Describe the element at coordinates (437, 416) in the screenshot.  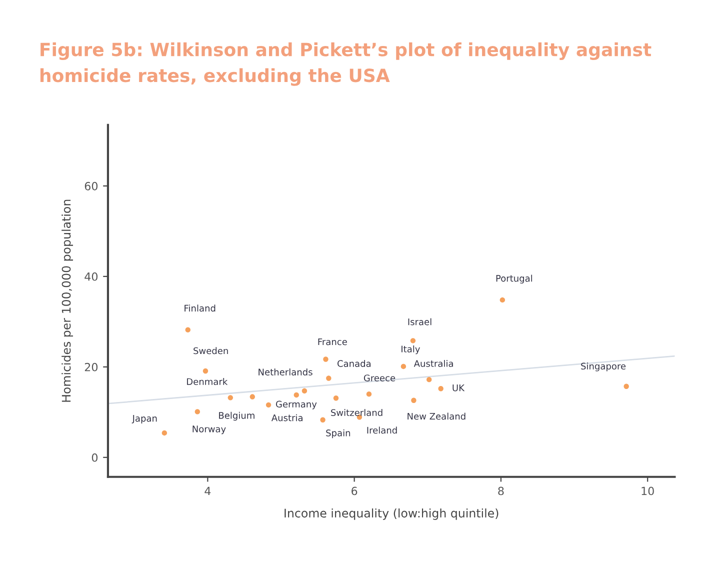
I see `annotation: New Zealand` at that location.